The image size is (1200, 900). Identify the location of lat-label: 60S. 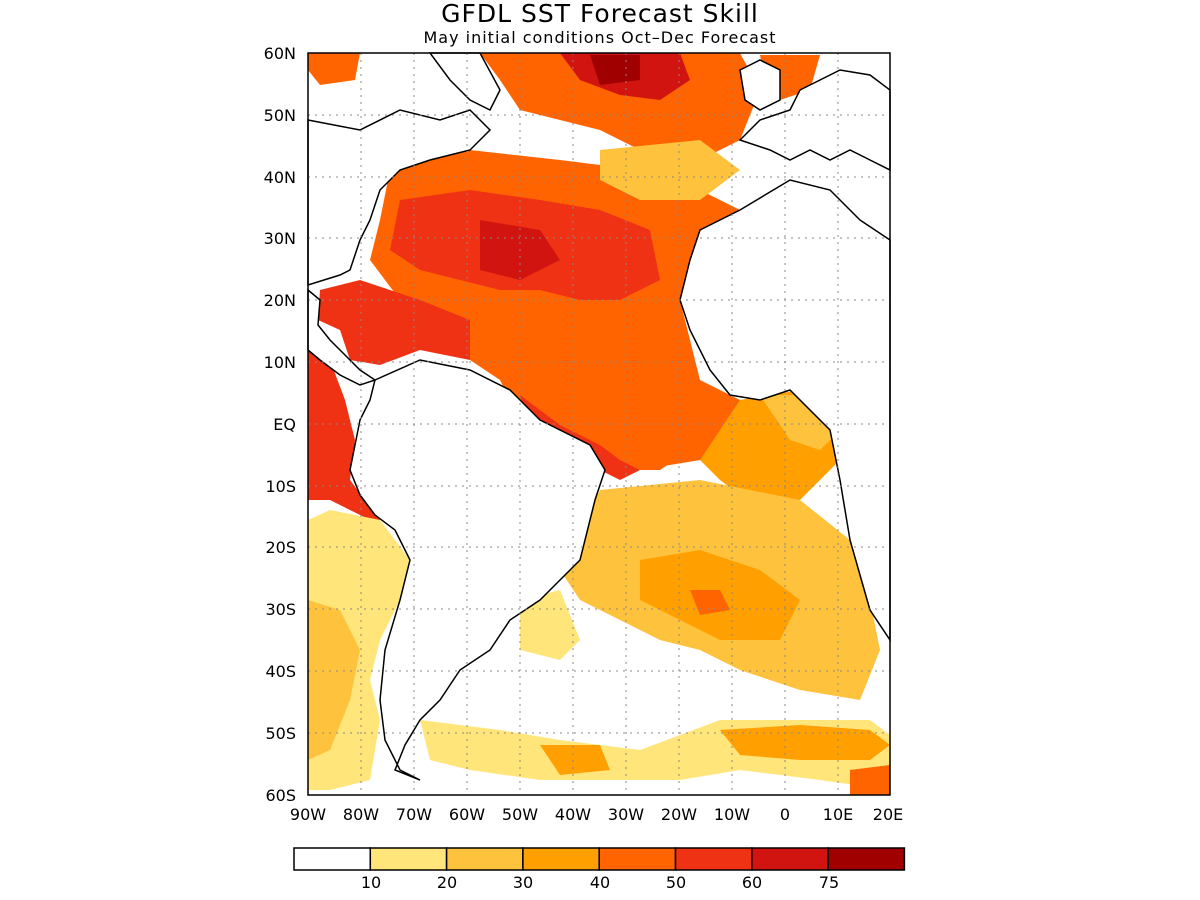
(280, 795).